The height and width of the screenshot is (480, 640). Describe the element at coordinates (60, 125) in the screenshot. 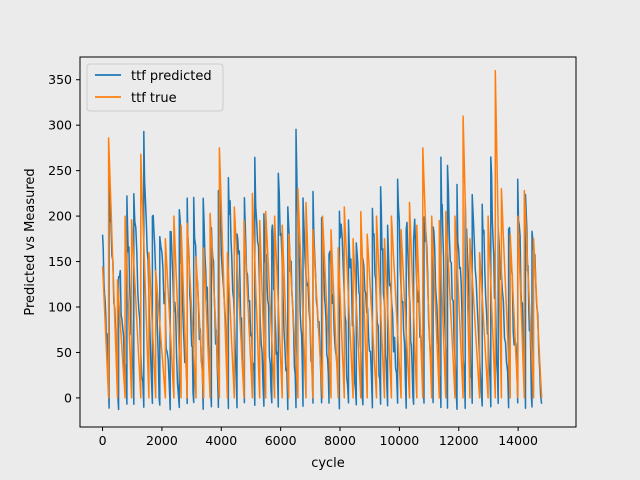

I see `y-tick-label: 300` at that location.